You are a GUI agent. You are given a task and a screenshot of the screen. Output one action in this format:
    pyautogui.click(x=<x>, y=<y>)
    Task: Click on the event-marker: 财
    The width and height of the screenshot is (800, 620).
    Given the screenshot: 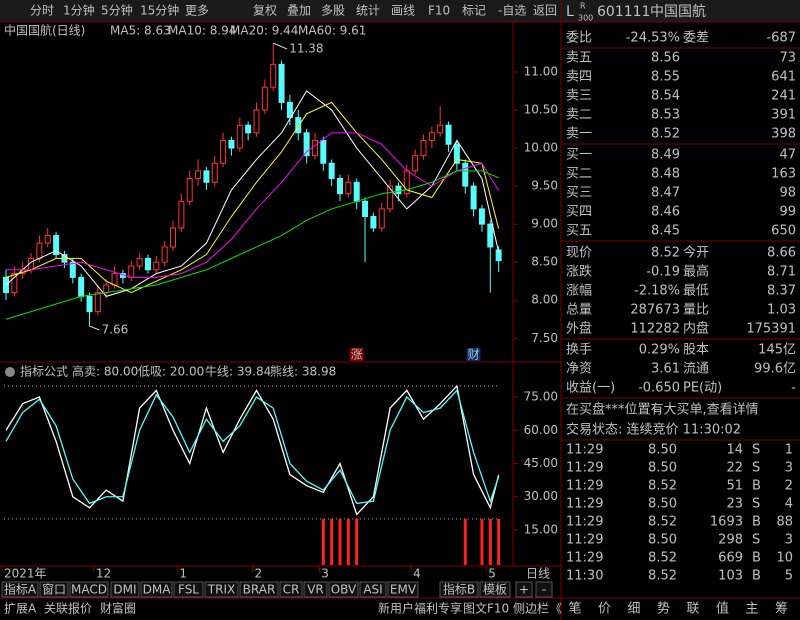 What is the action you would take?
    pyautogui.click(x=474, y=355)
    